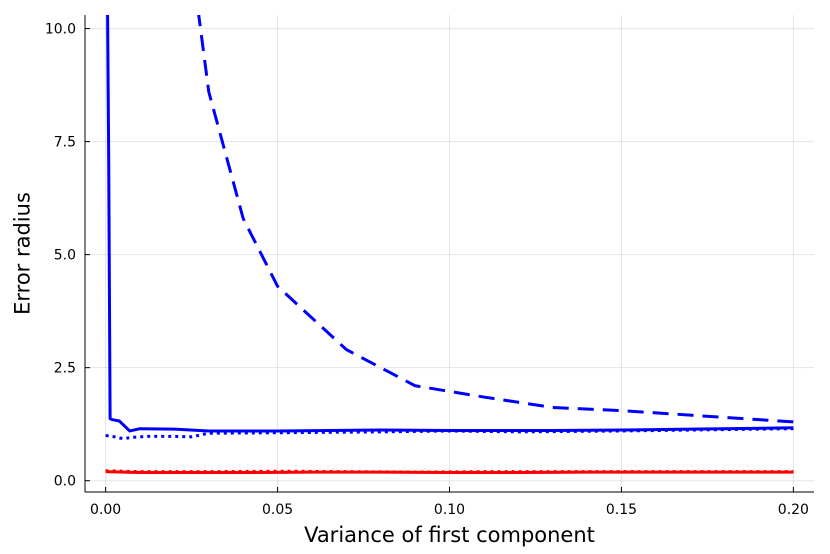  I want to click on x-tick-label: 0.20, so click(793, 510).